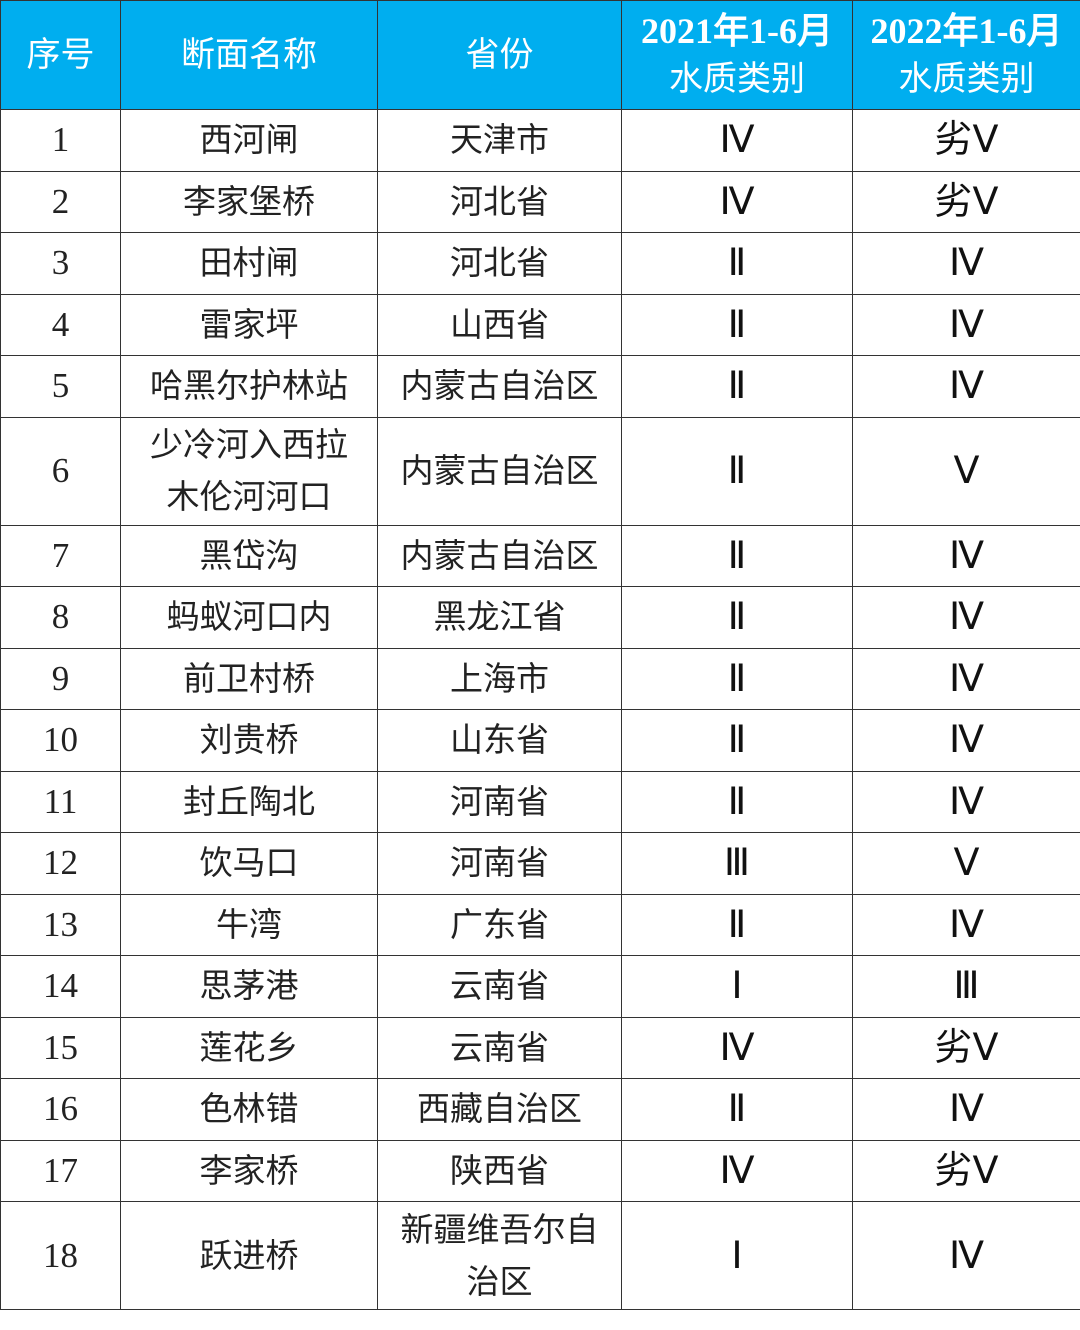  What do you see at coordinates (540, 986) in the screenshot?
I see `table-row: 14 思茅港 云南省 Ⅰ Ⅲ` at bounding box center [540, 986].